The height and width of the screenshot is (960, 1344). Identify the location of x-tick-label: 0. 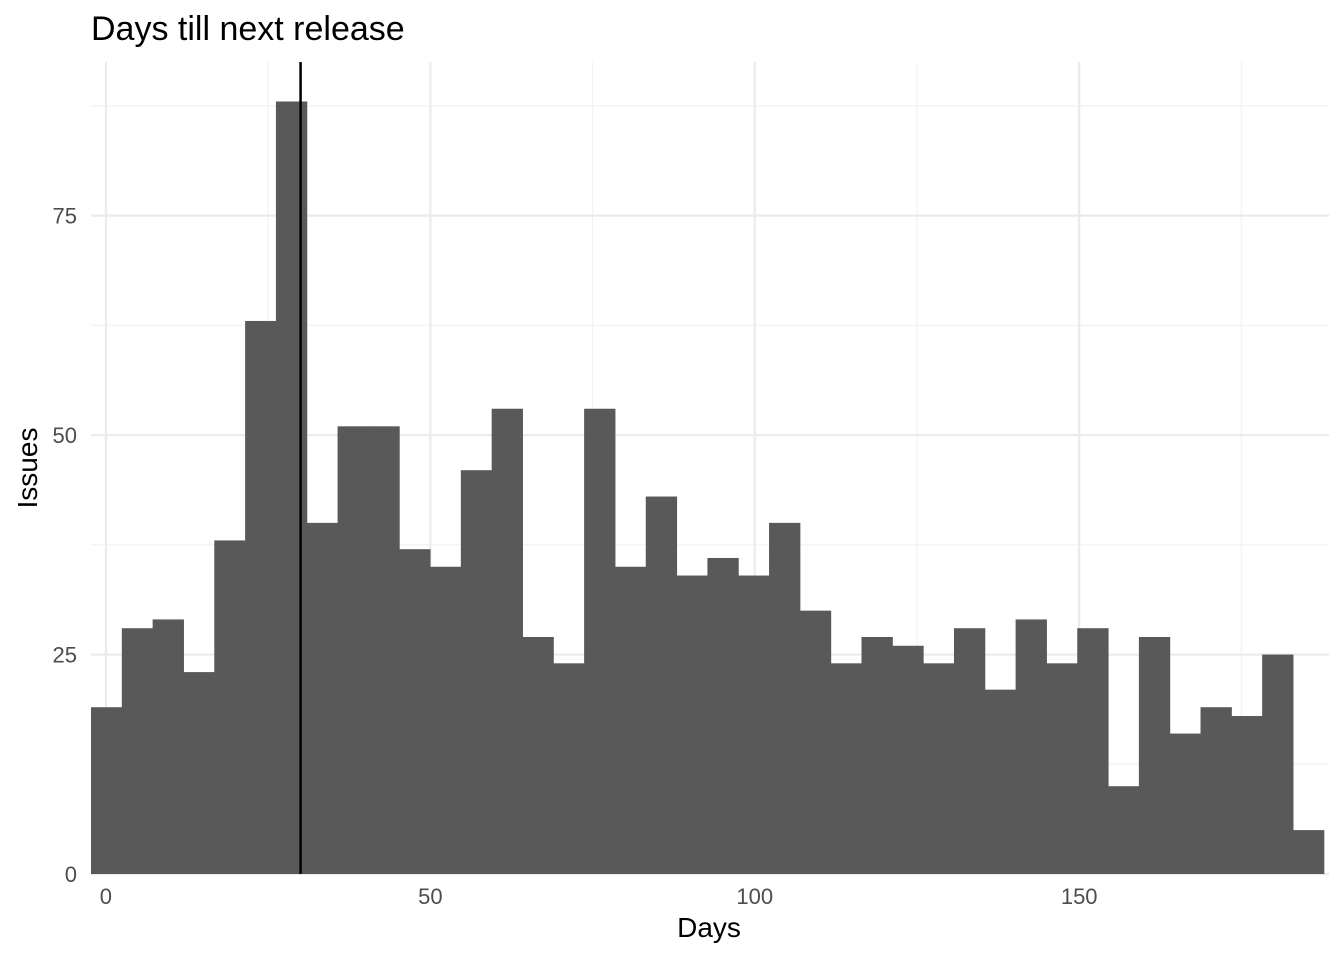
(106, 896).